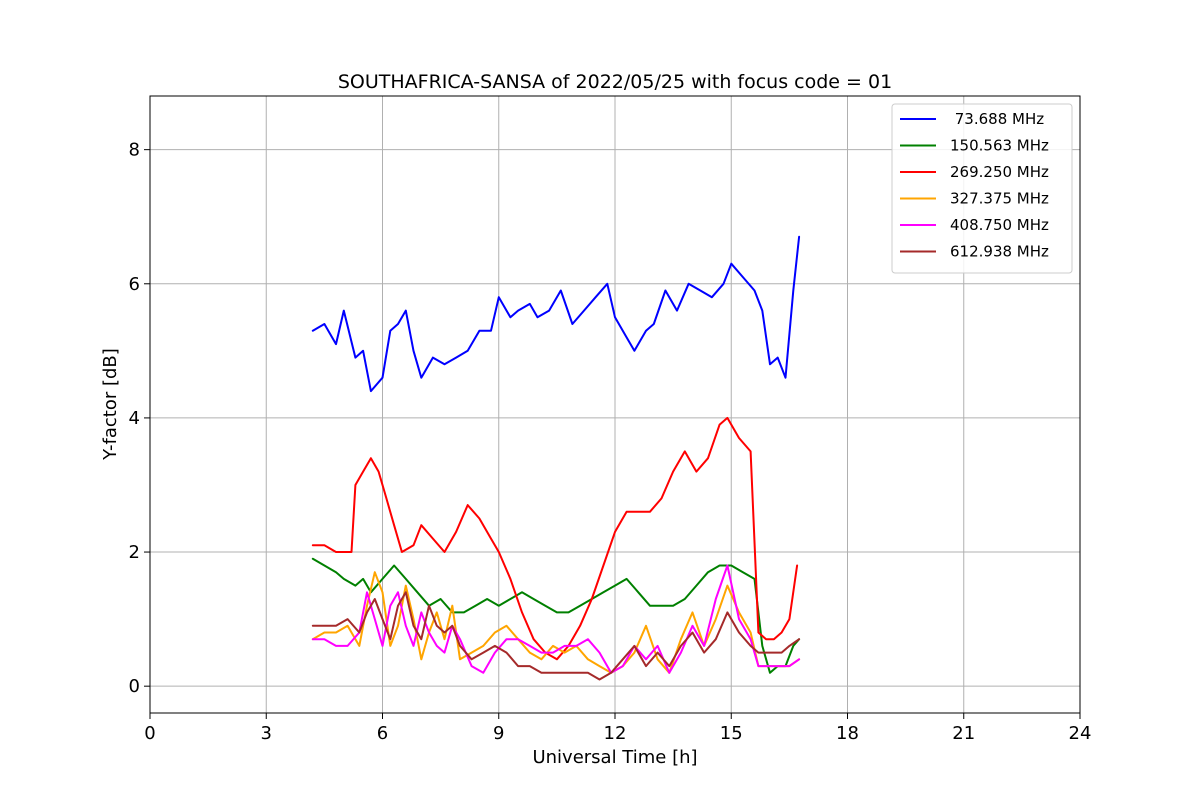 The width and height of the screenshot is (1200, 800). What do you see at coordinates (1080, 733) in the screenshot?
I see `x-tick-label: 24` at bounding box center [1080, 733].